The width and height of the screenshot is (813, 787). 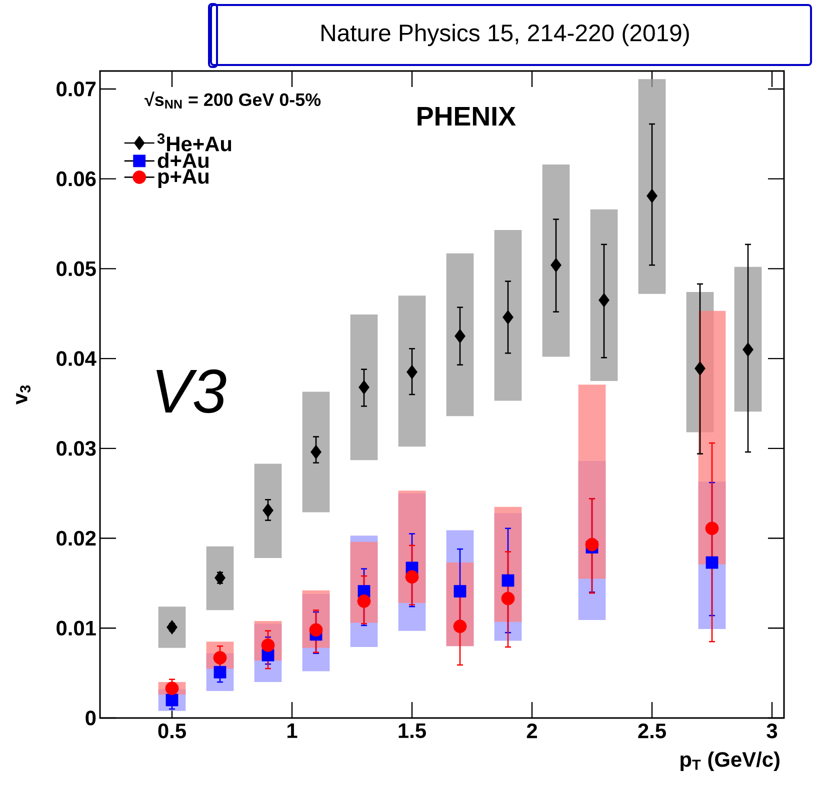 What do you see at coordinates (467, 116) in the screenshot?
I see `annotation: PHENIX` at bounding box center [467, 116].